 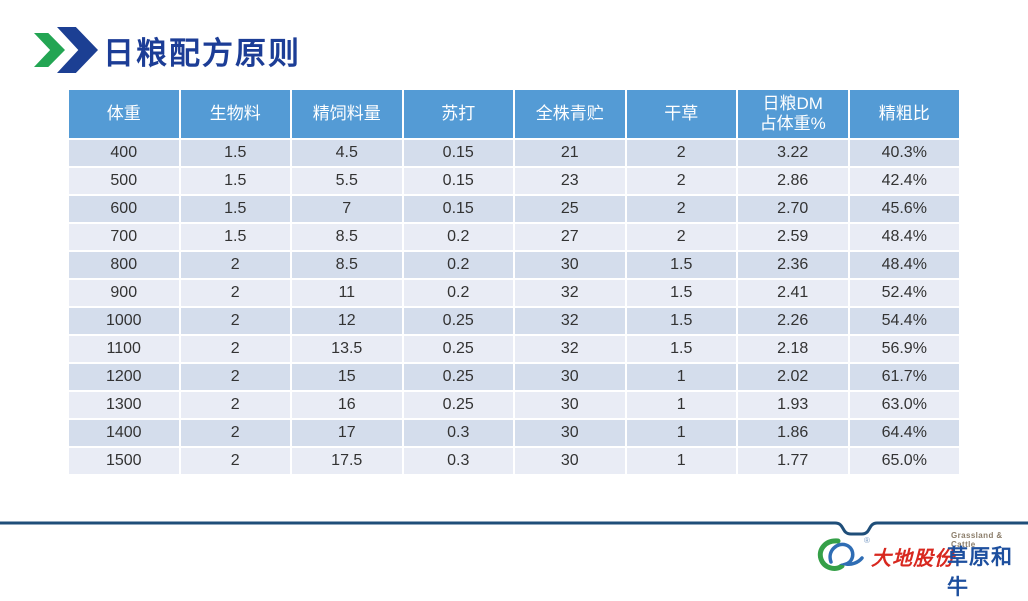 What do you see at coordinates (347, 321) in the screenshot?
I see `table-cell: 12` at bounding box center [347, 321].